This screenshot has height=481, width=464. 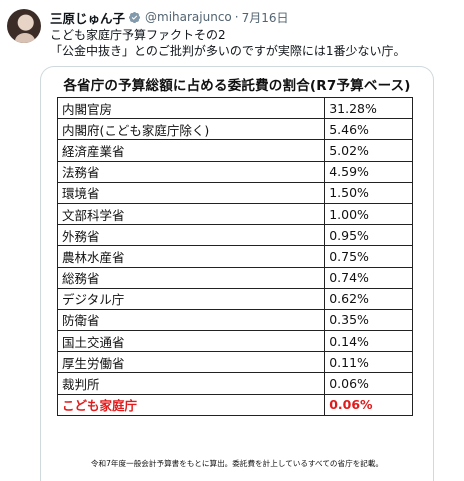 I want to click on tweet-header: 三原じゅん子 @miharajunco · 7月16日, so click(x=169, y=17).